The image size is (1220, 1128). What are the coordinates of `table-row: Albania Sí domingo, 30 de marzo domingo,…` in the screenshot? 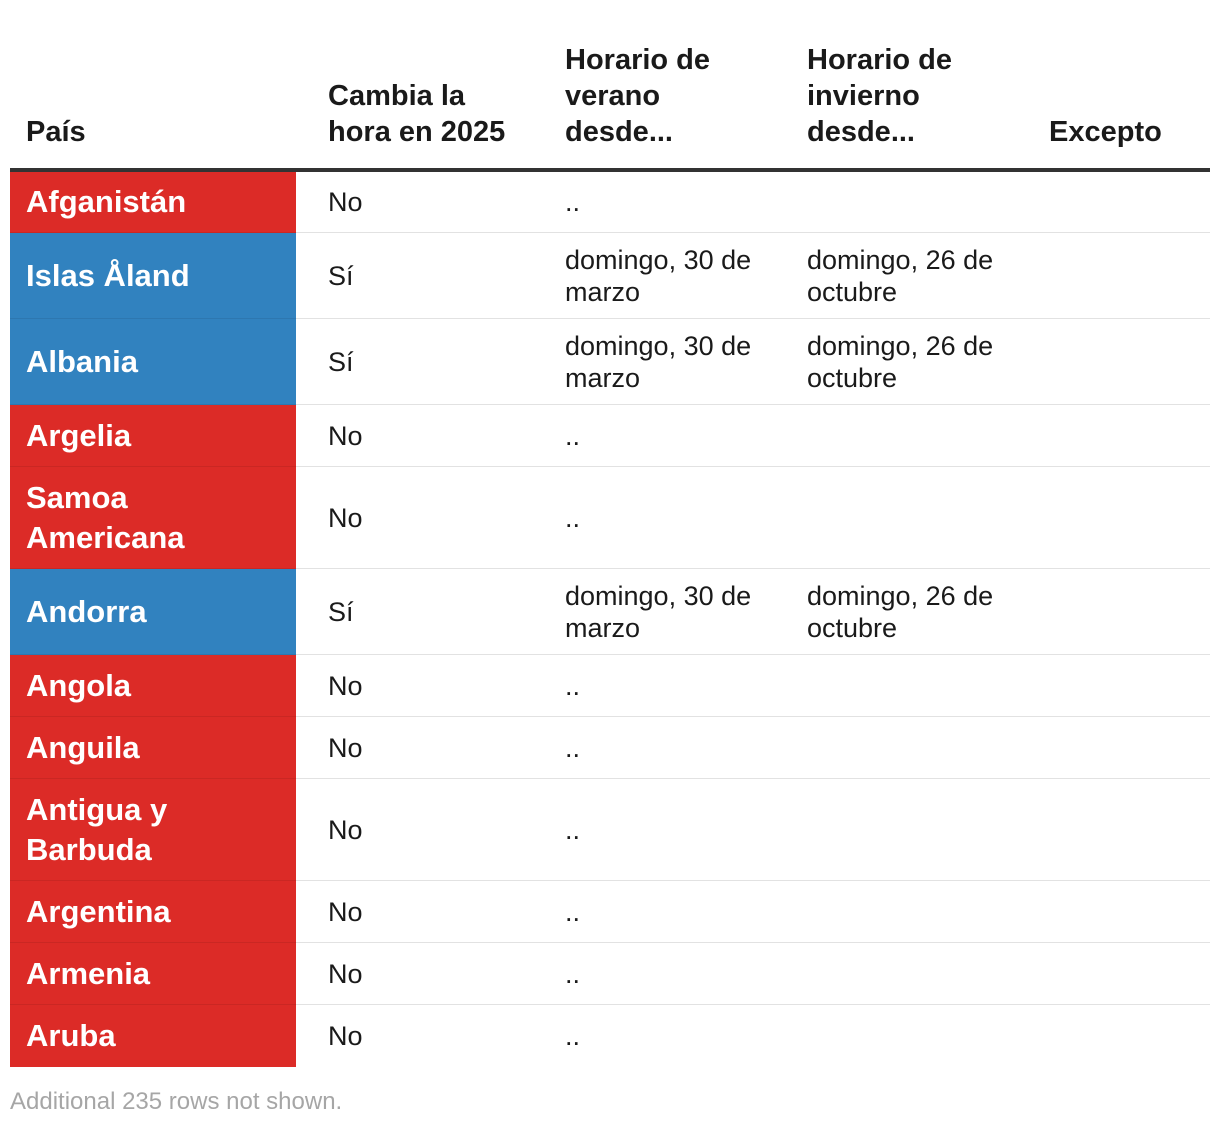 It's located at (610, 361).